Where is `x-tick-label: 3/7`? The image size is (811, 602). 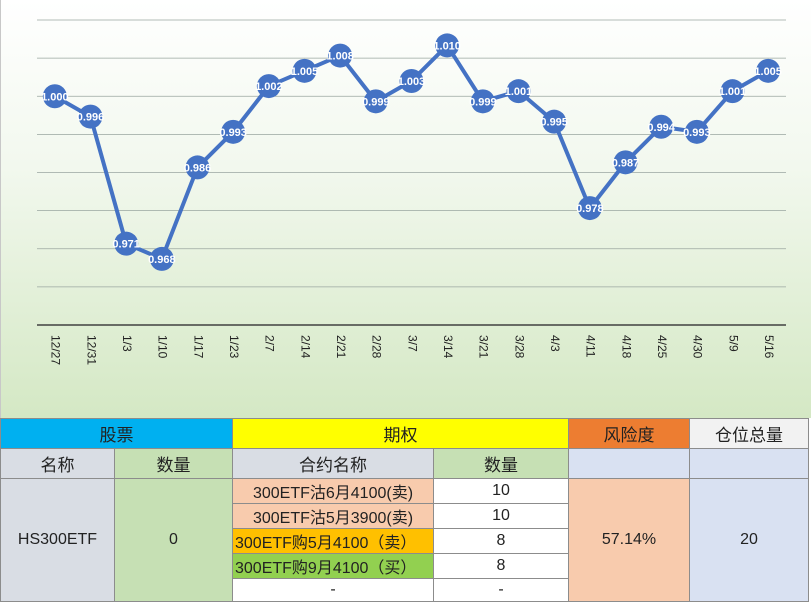
x-tick-label: 3/7 is located at coordinates (412, 343).